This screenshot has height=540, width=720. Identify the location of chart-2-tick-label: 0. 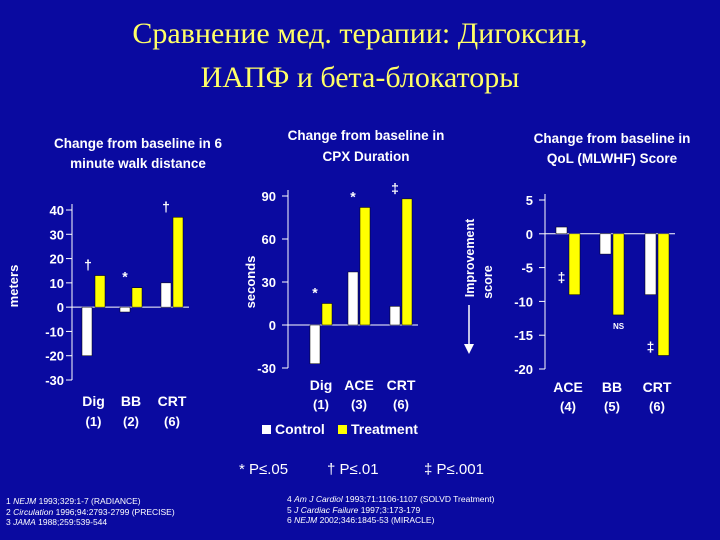
(272, 325).